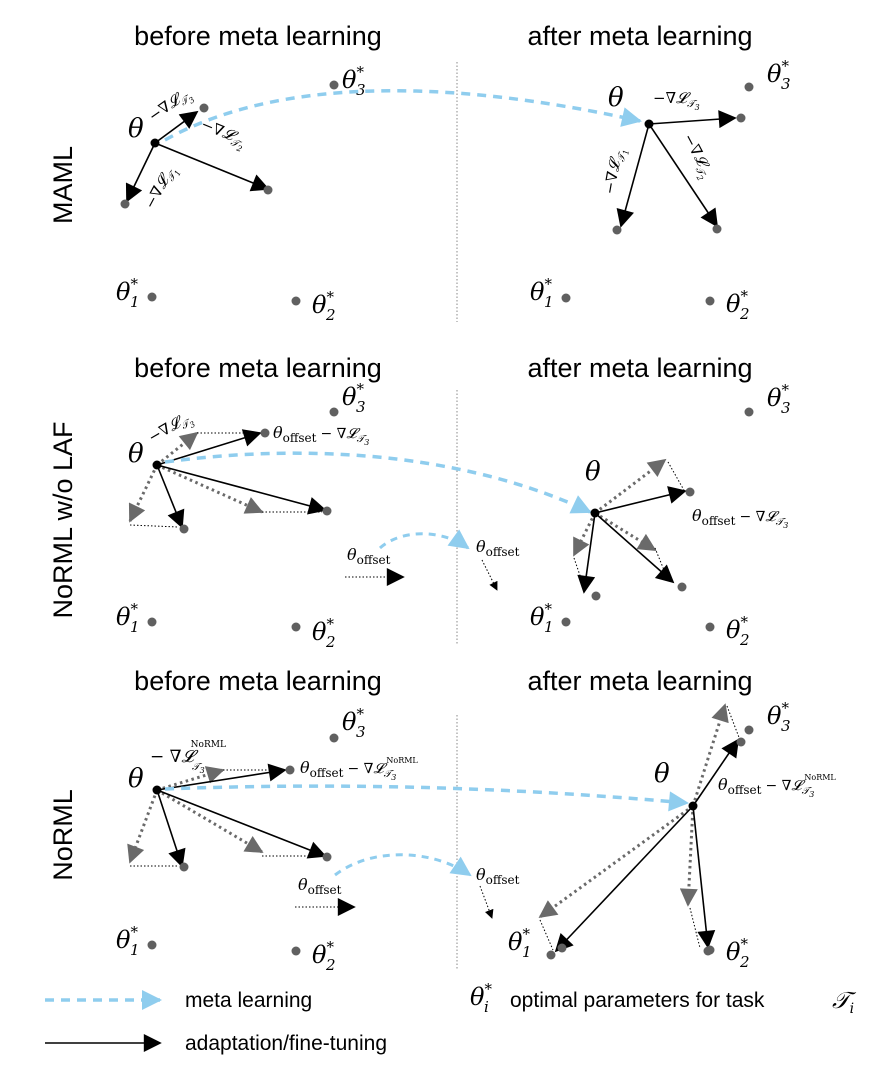 Image resolution: width=889 pixels, height=1074 pixels. What do you see at coordinates (321, 435) in the screenshot?
I see `offset-grad-label: θoffset − ∇𝓛𝒯3` at bounding box center [321, 435].